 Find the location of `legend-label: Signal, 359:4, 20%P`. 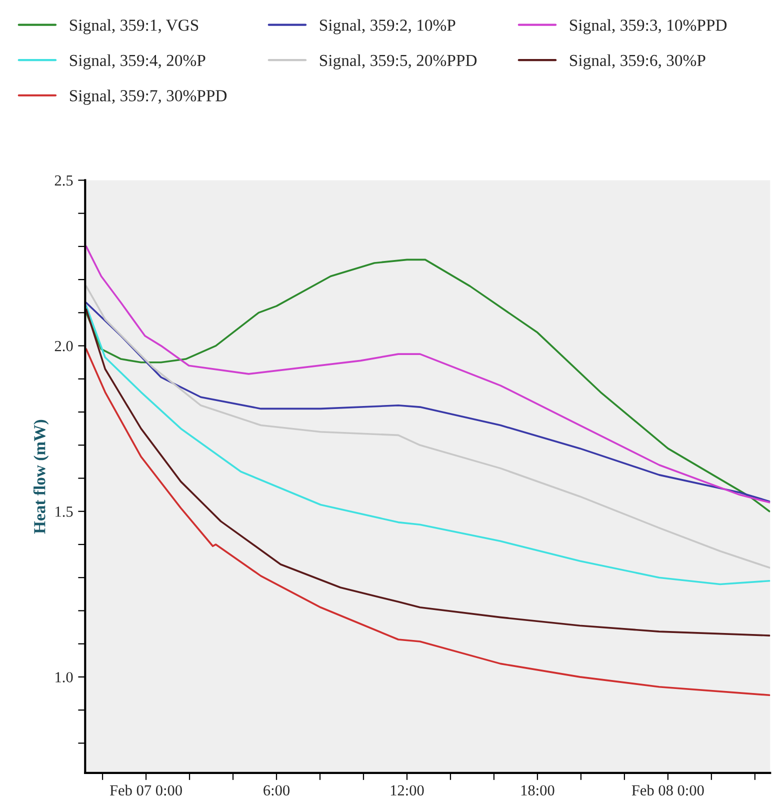

legend-label: Signal, 359:4, 20%P is located at coordinates (138, 62).